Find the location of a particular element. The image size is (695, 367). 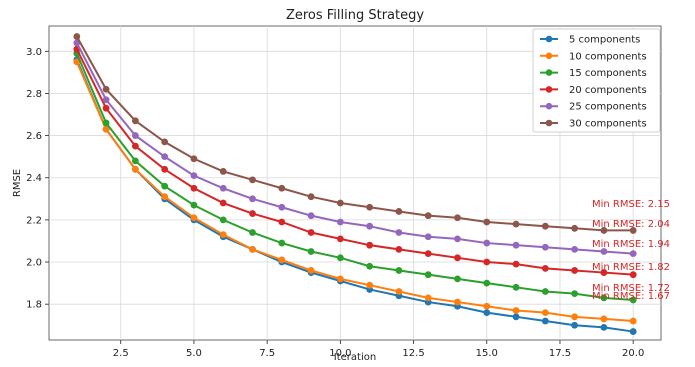

annotation-2: Min RMSE: 1.82 is located at coordinates (631, 267).